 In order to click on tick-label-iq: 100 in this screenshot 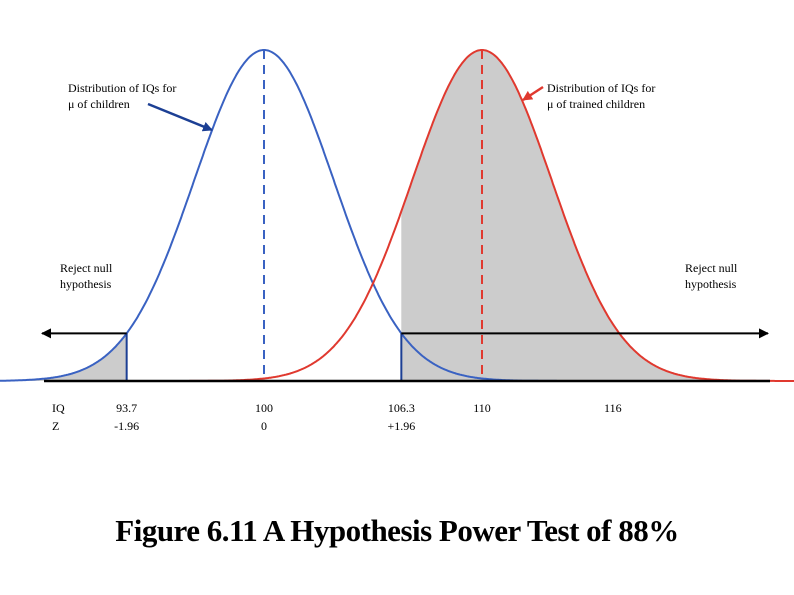, I will do `click(264, 408)`.